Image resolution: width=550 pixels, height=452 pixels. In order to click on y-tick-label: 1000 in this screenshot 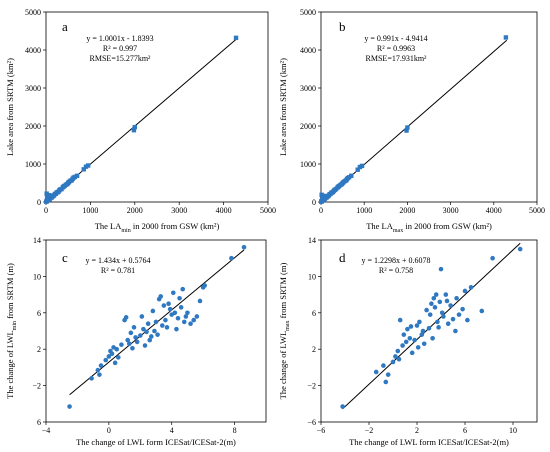, I will do `click(308, 164)`.